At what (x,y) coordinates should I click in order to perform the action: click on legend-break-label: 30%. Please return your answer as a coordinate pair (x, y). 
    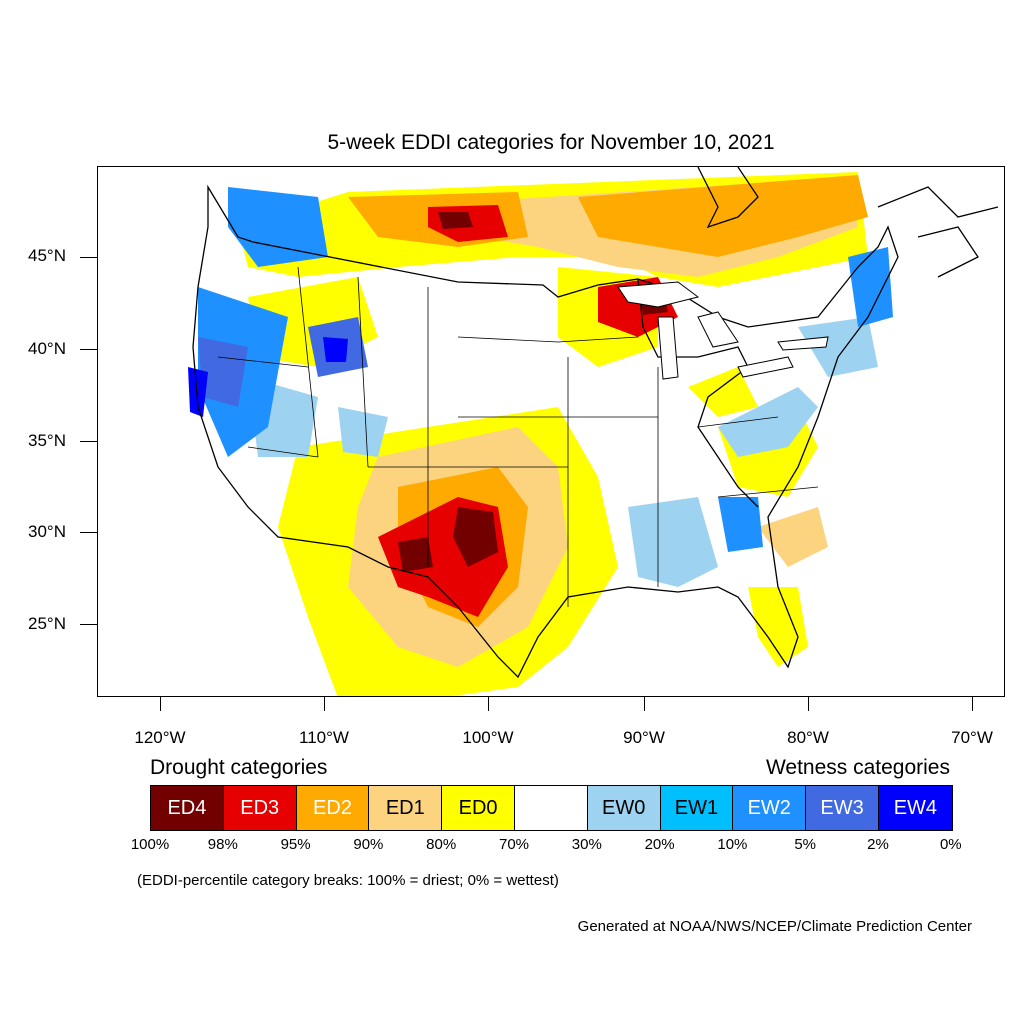
    Looking at the image, I should click on (586, 844).